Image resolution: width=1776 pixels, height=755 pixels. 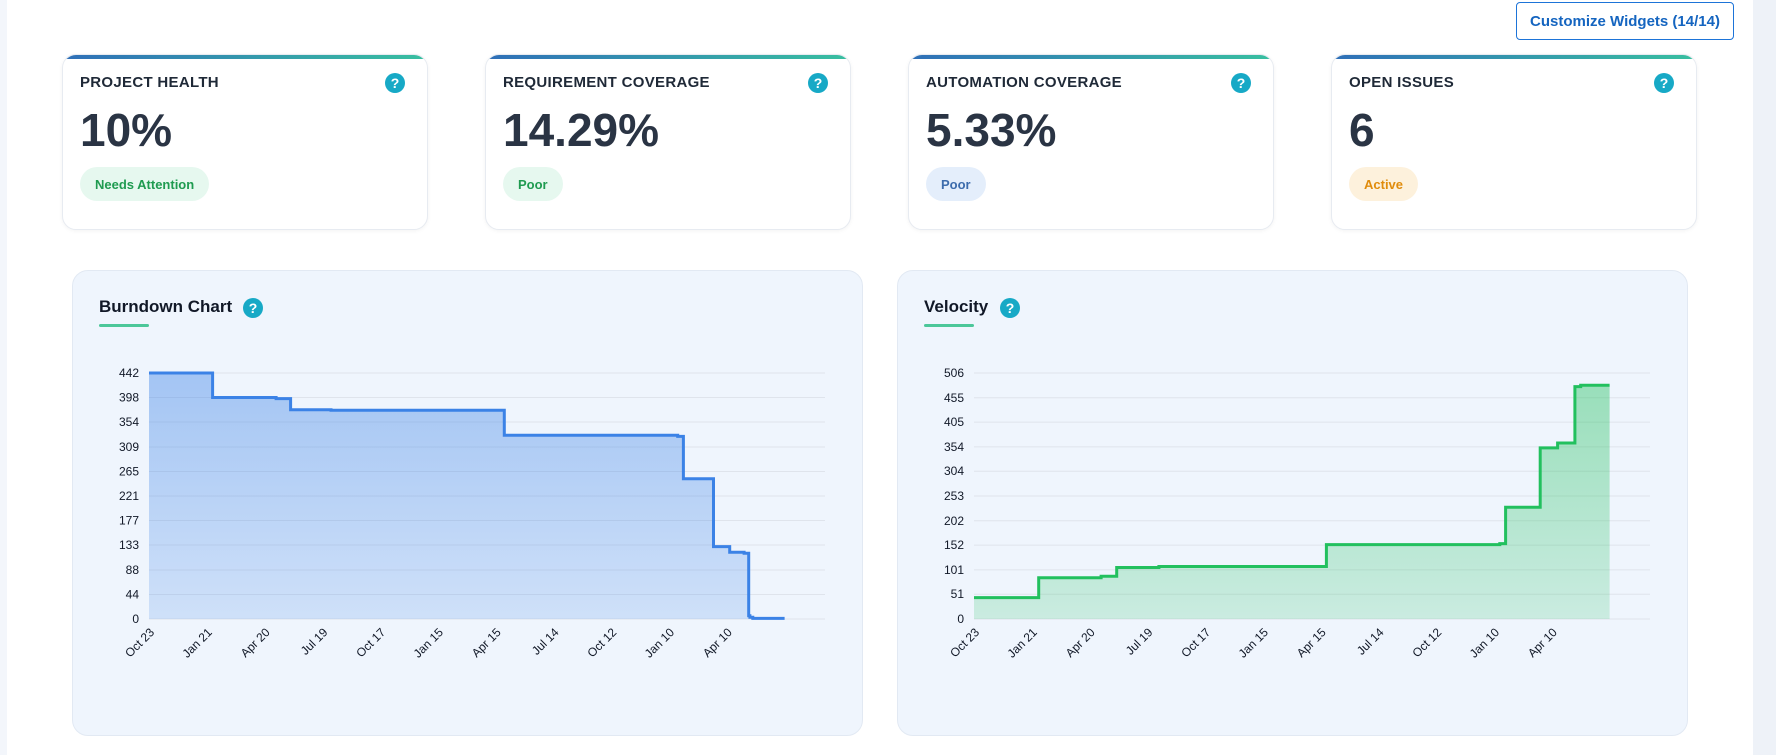 What do you see at coordinates (129, 397) in the screenshot?
I see `y-tick-label: 398` at bounding box center [129, 397].